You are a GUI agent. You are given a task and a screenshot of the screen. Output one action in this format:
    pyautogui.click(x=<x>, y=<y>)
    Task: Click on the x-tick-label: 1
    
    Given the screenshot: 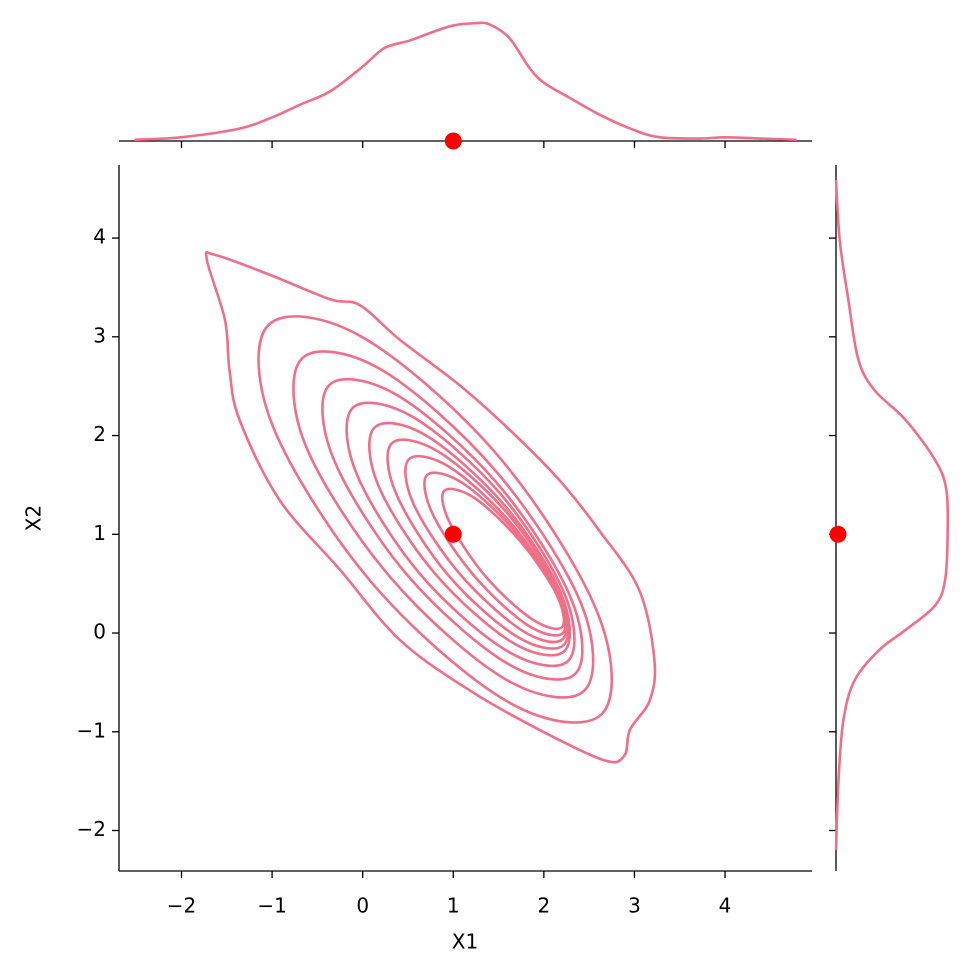 What is the action you would take?
    pyautogui.click(x=453, y=906)
    